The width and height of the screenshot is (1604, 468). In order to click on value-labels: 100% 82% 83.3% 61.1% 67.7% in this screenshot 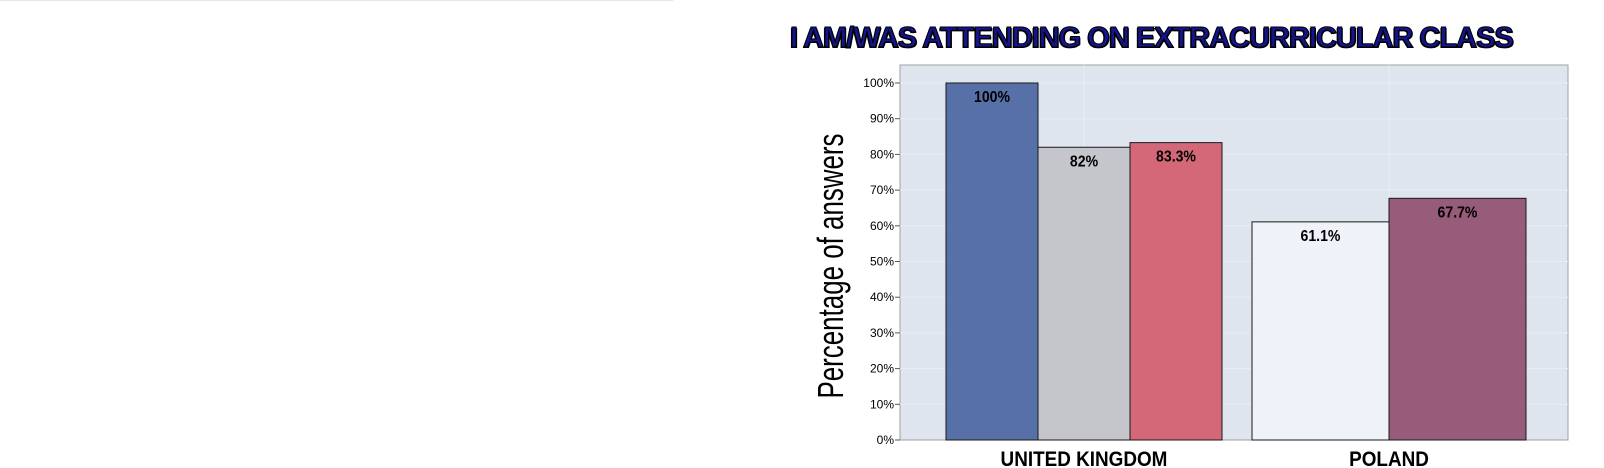, I will do `click(1225, 166)`.